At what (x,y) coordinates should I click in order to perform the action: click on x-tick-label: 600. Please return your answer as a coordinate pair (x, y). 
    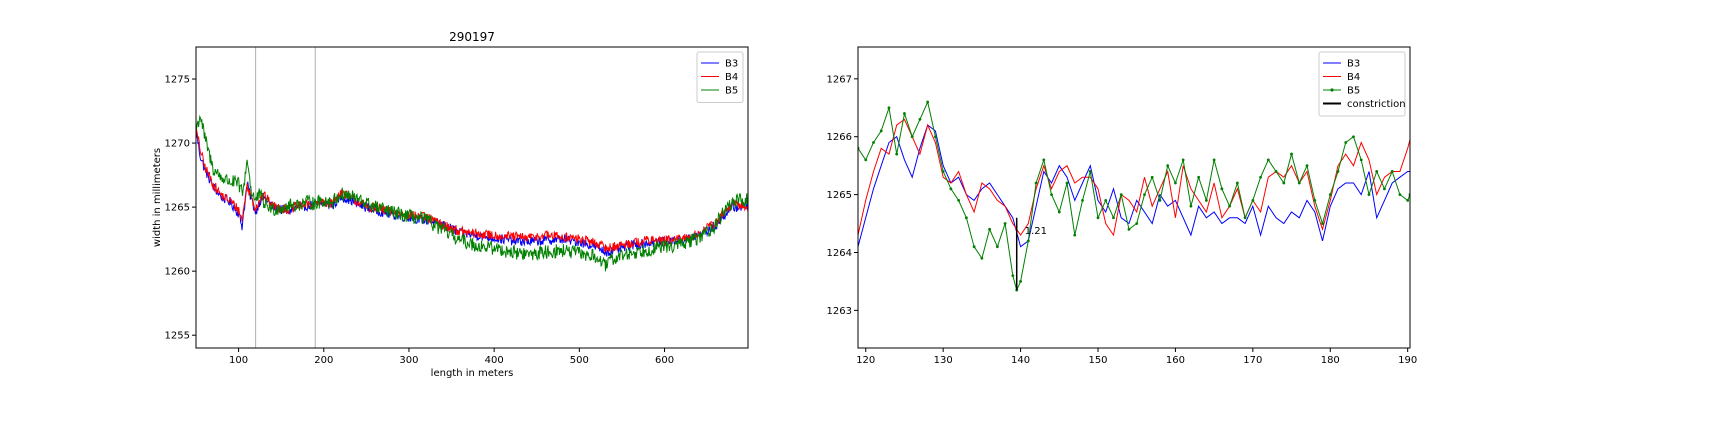
    Looking at the image, I should click on (664, 360).